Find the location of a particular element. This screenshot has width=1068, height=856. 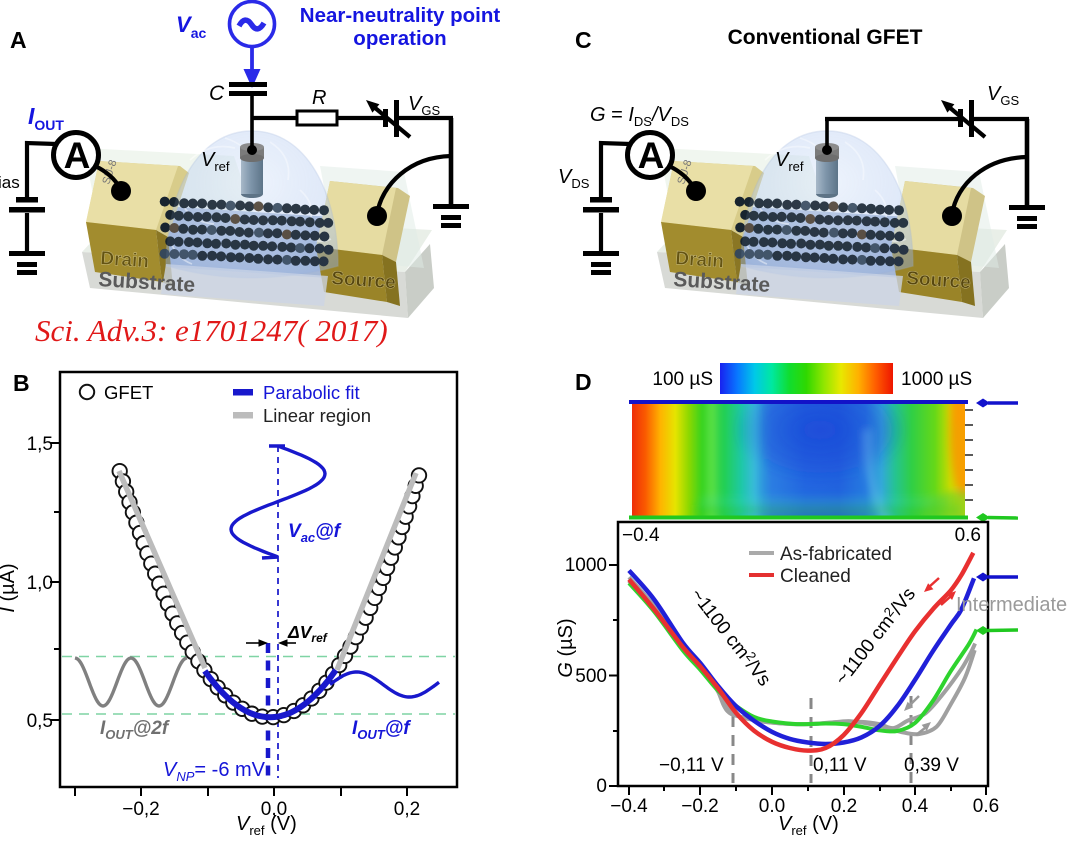

svg-text: 0,39 V is located at coordinates (931, 765).